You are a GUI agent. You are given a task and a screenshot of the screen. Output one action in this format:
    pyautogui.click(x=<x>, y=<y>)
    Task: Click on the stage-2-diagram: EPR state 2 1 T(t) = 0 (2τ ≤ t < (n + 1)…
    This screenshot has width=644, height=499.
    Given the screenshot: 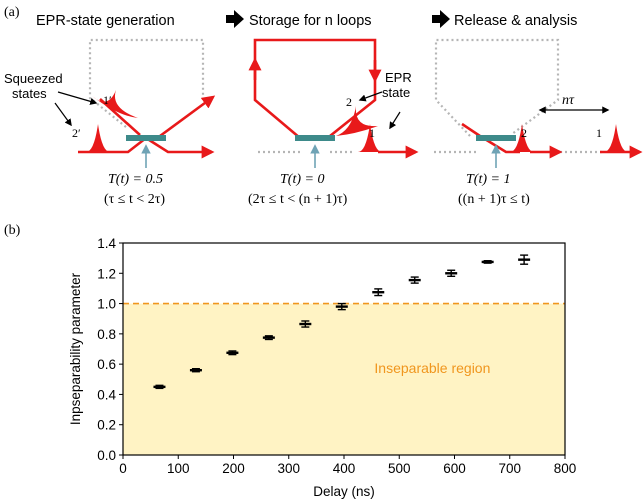 What is the action you would take?
    pyautogui.click(x=333, y=122)
    